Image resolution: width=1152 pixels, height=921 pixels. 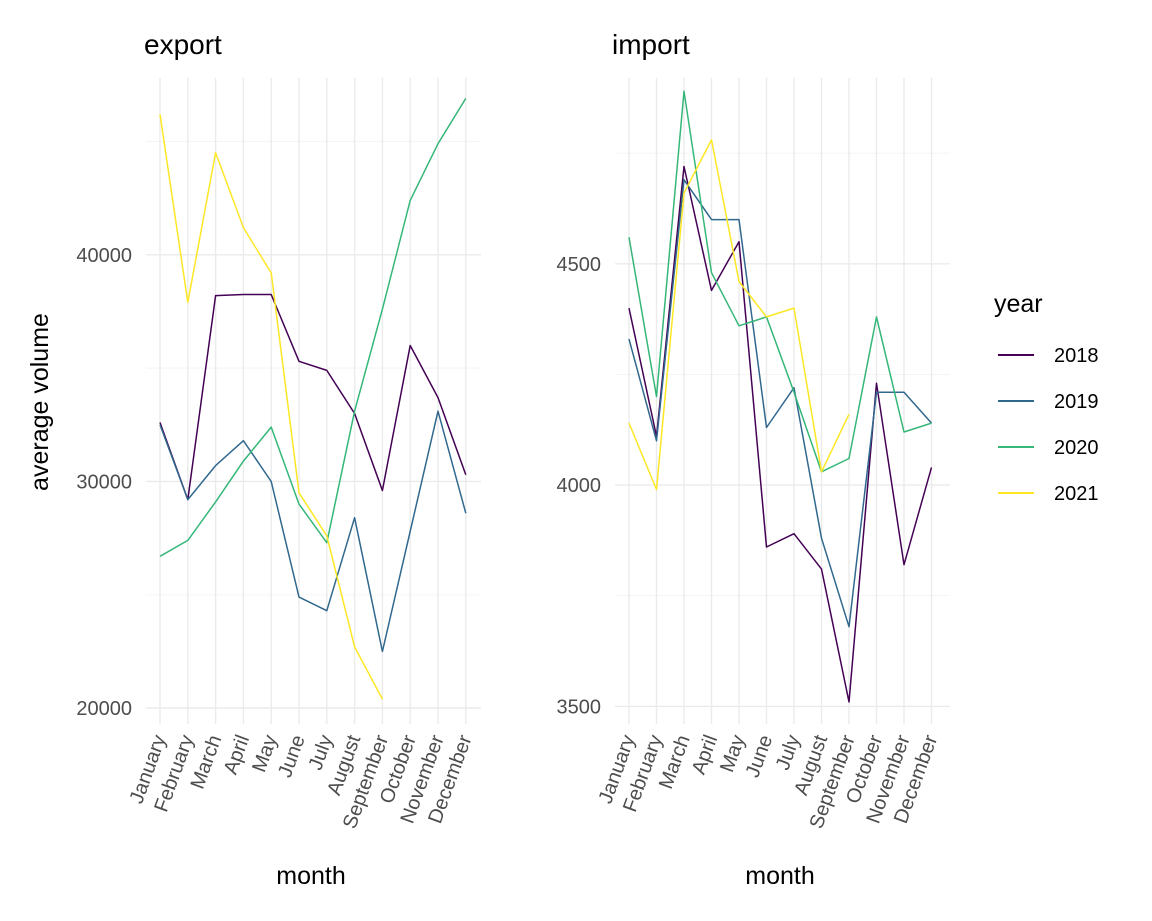 What do you see at coordinates (739, 315) in the screenshot?
I see `import-series-2021` at bounding box center [739, 315].